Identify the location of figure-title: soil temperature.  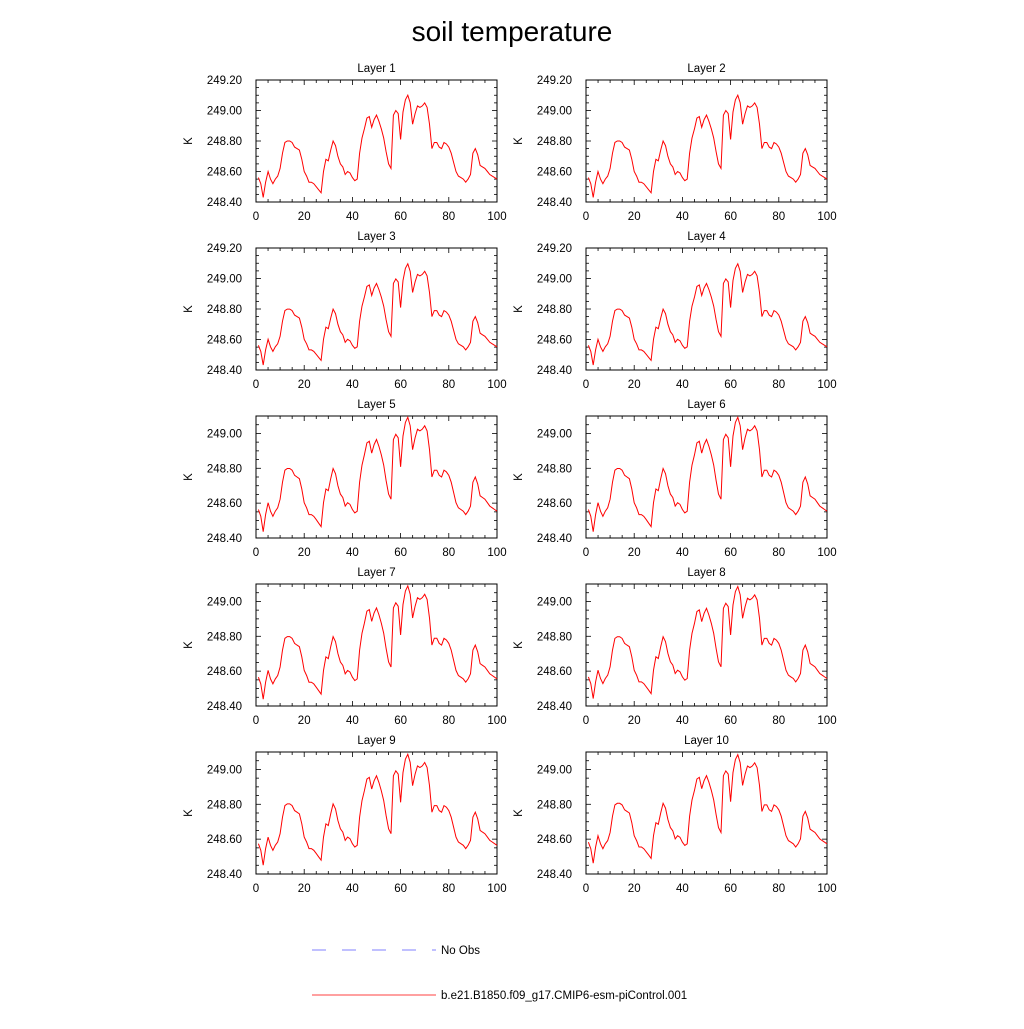
(512, 31).